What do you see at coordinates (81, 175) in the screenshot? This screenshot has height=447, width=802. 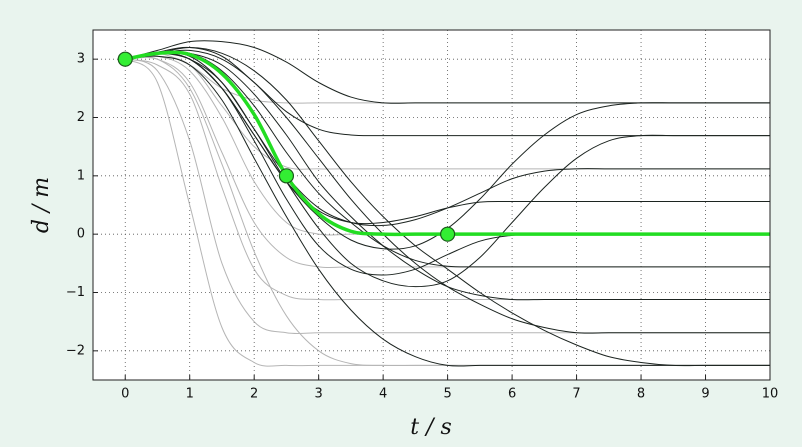 I see `y-tick-label: 1` at bounding box center [81, 175].